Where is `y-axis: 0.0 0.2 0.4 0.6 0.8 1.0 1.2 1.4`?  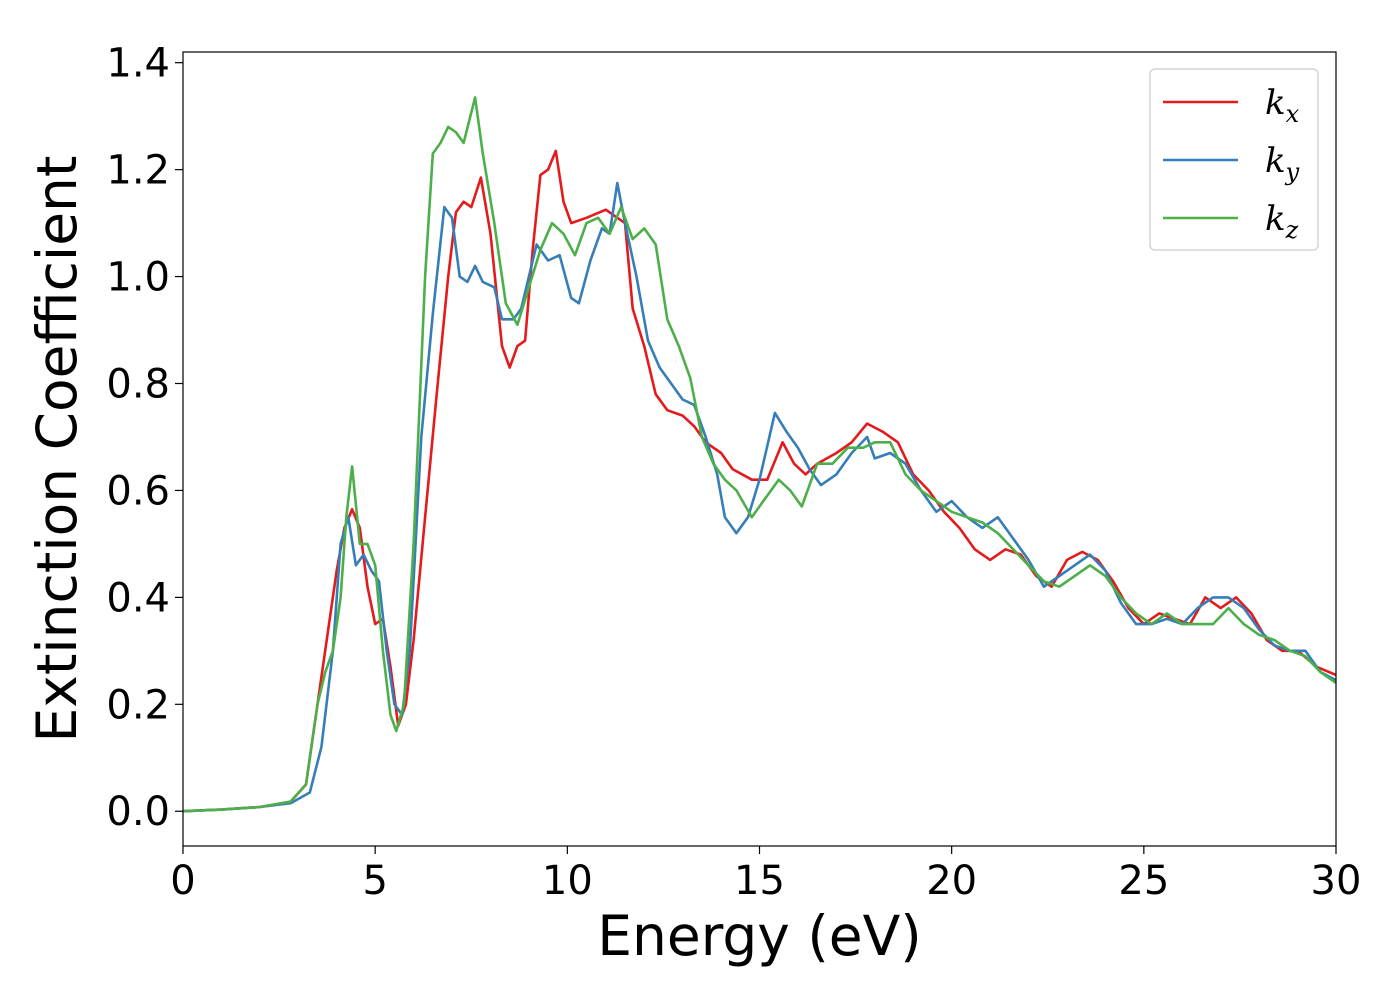 y-axis: 0.0 0.2 0.4 0.6 0.8 1.0 1.2 1.4 is located at coordinates (144, 438).